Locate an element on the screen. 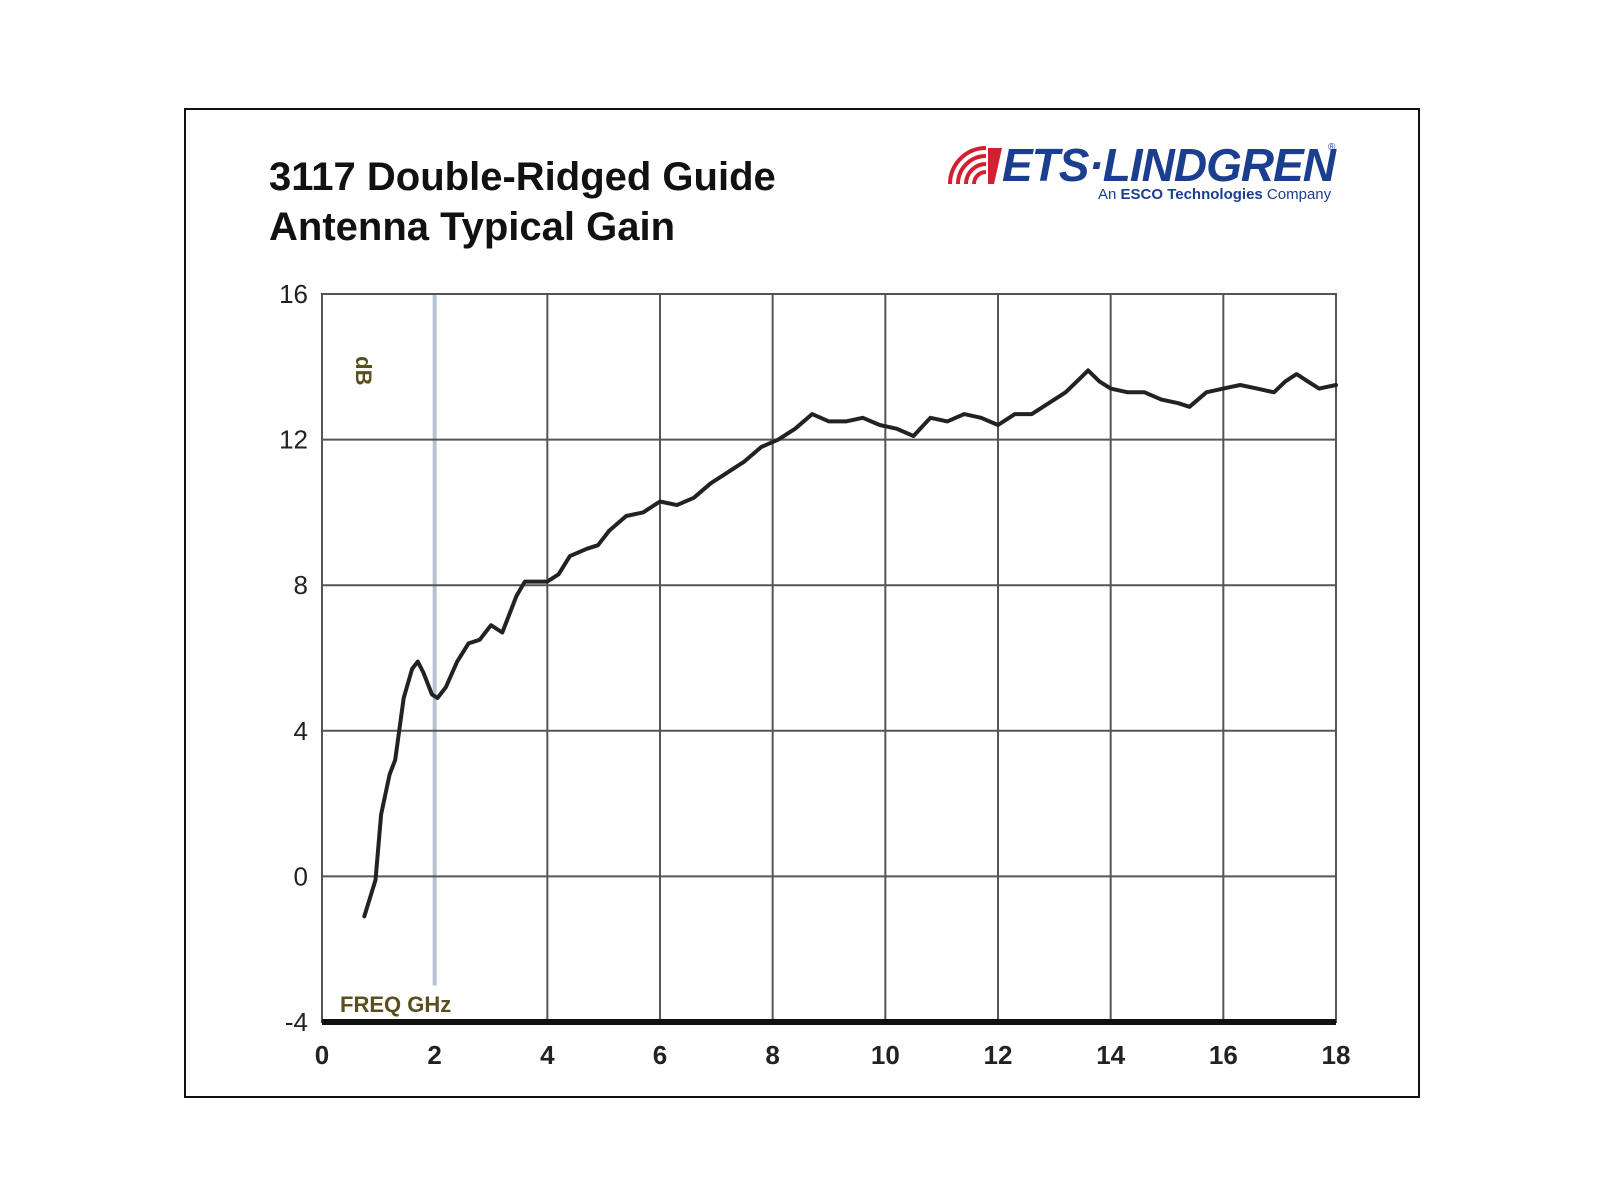 The height and width of the screenshot is (1200, 1600). x-tick-label-6: 6 is located at coordinates (660, 1055).